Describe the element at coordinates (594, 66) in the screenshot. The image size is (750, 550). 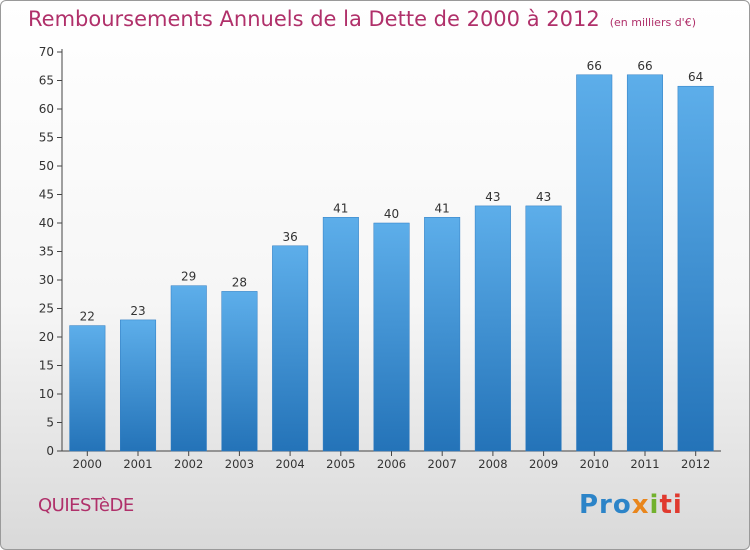
I see `data-label-2010: 66` at that location.